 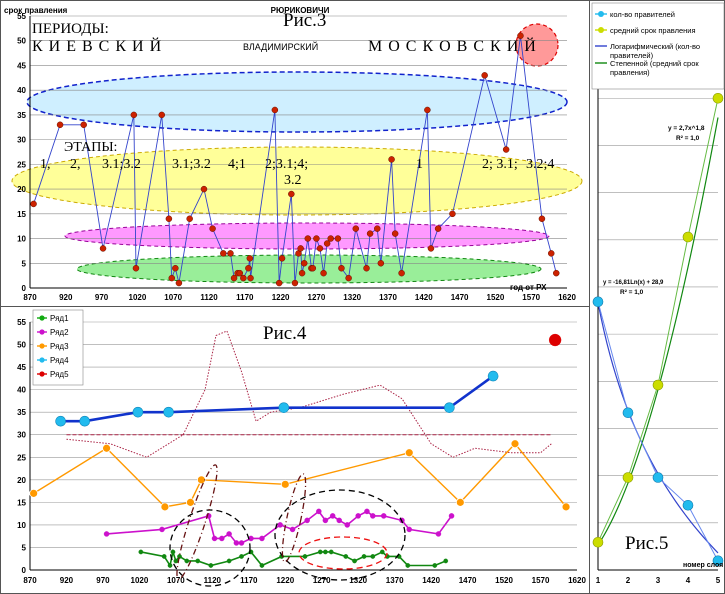 What do you see at coordinates (30, 580) in the screenshot?
I see `fig4-x-tick: 870` at bounding box center [30, 580].